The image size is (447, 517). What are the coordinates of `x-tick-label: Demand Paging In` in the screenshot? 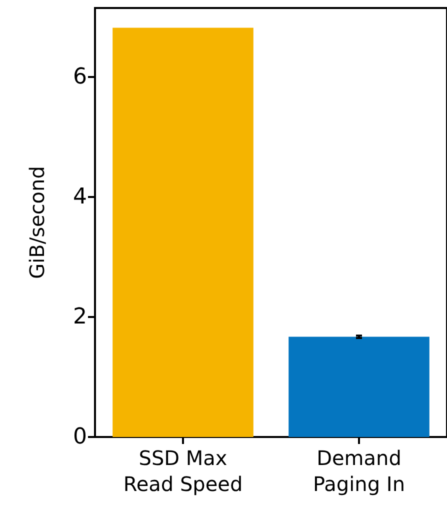 It's located at (359, 471).